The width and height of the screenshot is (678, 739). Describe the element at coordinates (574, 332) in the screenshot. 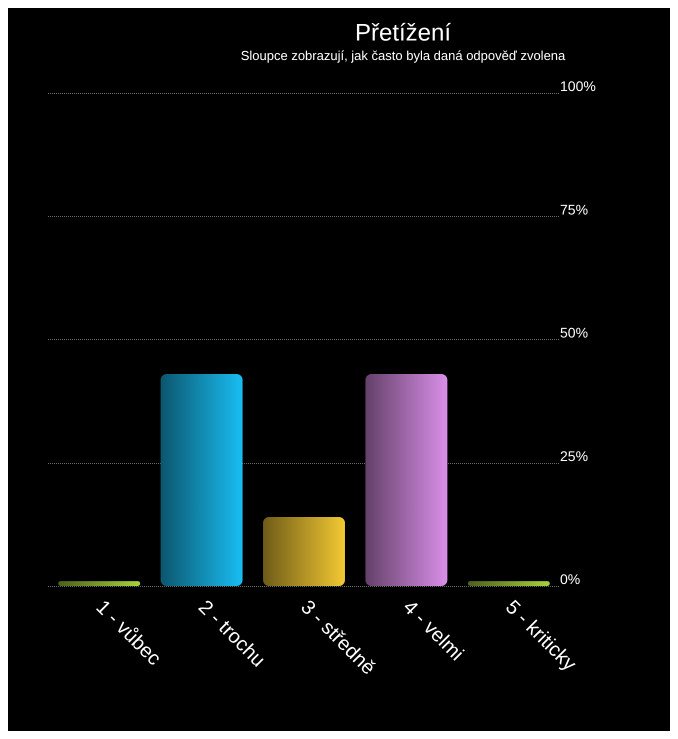

I see `y-tick-label: 50%` at that location.